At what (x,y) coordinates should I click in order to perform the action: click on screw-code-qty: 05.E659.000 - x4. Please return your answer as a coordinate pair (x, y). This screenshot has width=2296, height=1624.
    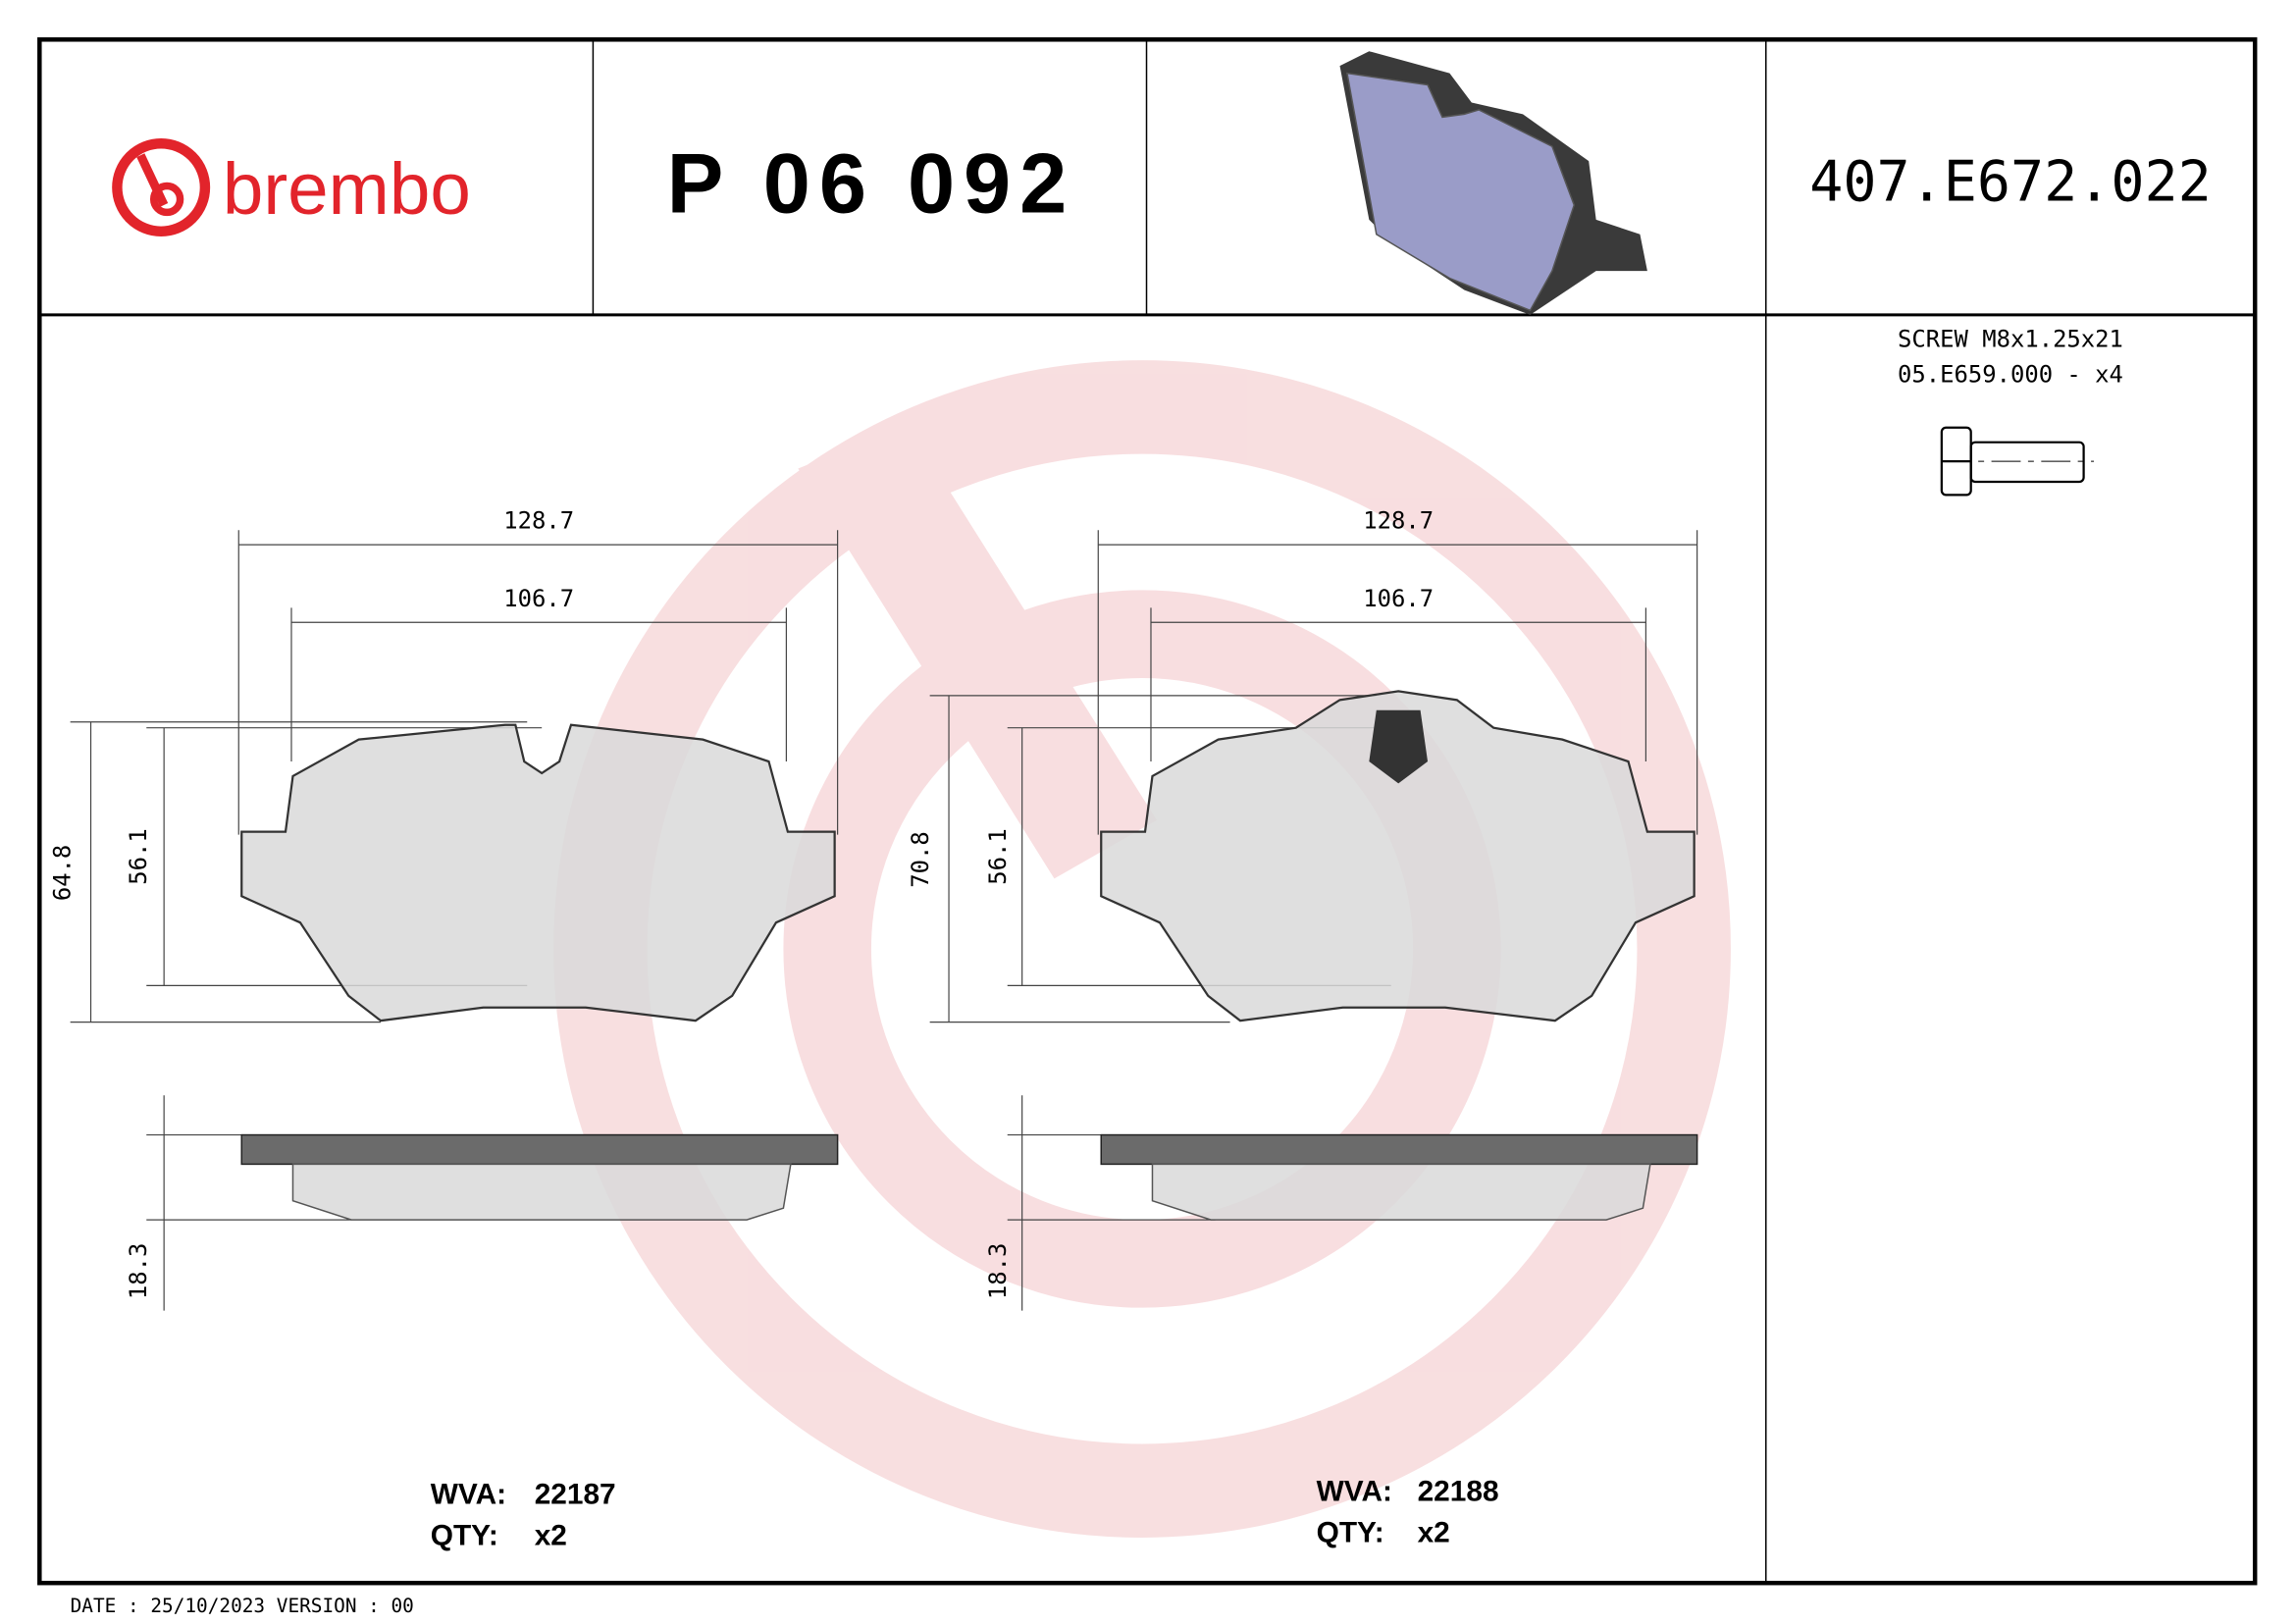
    Looking at the image, I should click on (2010, 374).